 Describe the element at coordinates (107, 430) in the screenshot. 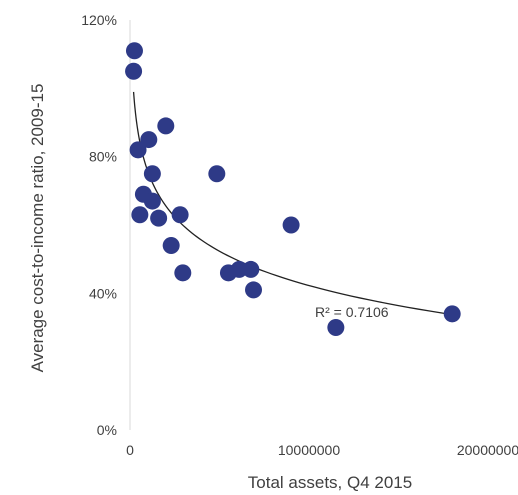

I see `y-tick-label: 0%` at that location.